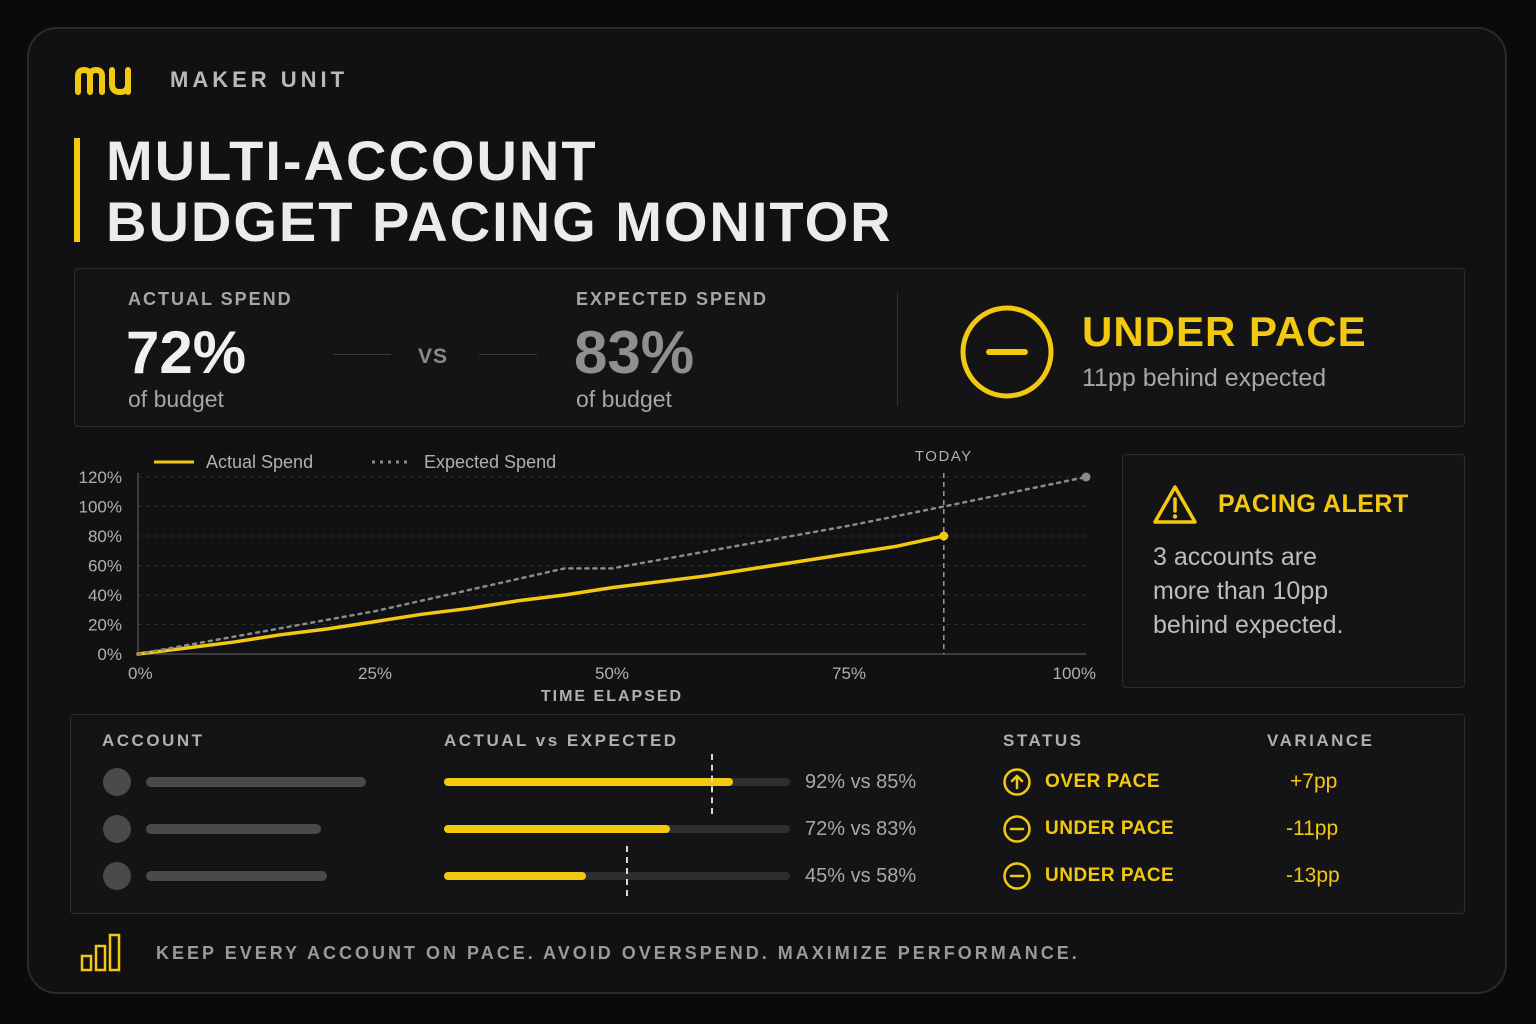  I want to click on y-tick-label: 40%, so click(105, 595).